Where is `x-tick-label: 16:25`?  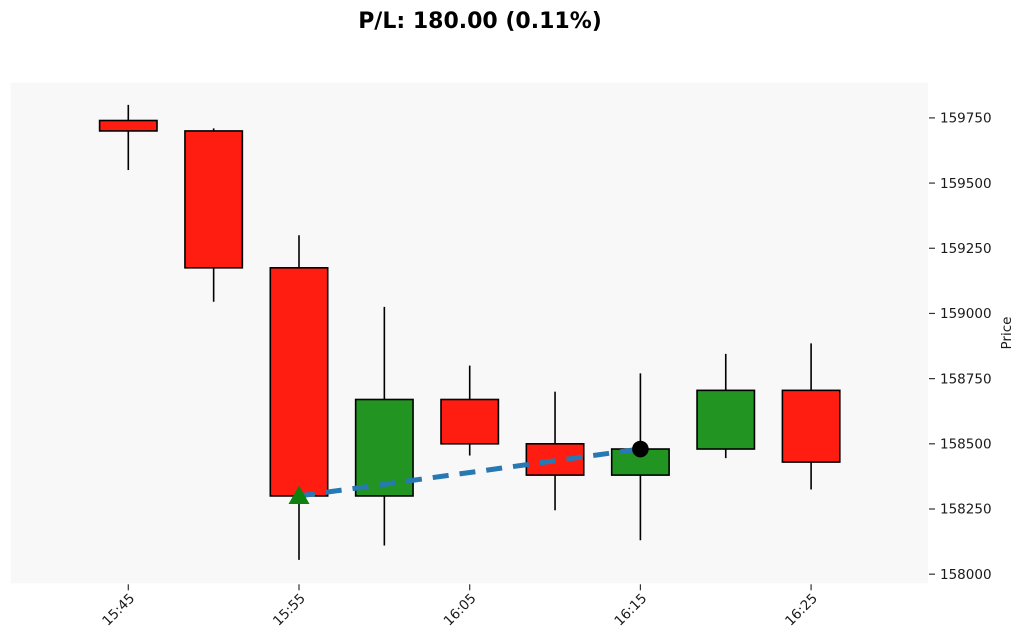
x-tick-label: 16:25 is located at coordinates (801, 610).